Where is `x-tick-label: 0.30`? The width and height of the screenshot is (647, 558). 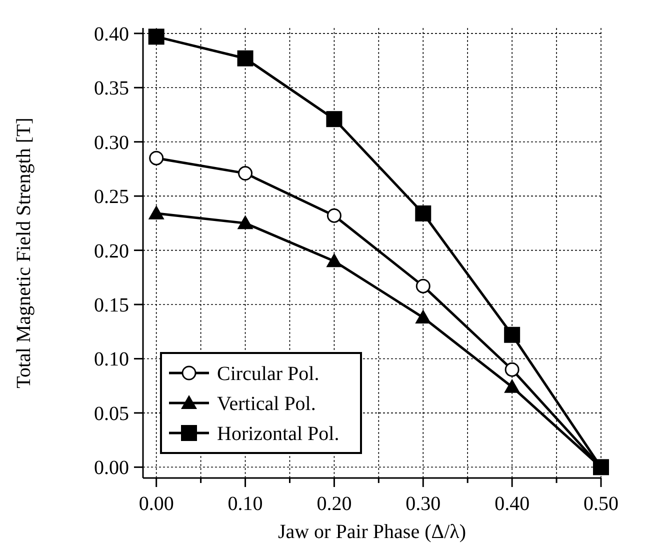 x-tick-label: 0.30 is located at coordinates (423, 504).